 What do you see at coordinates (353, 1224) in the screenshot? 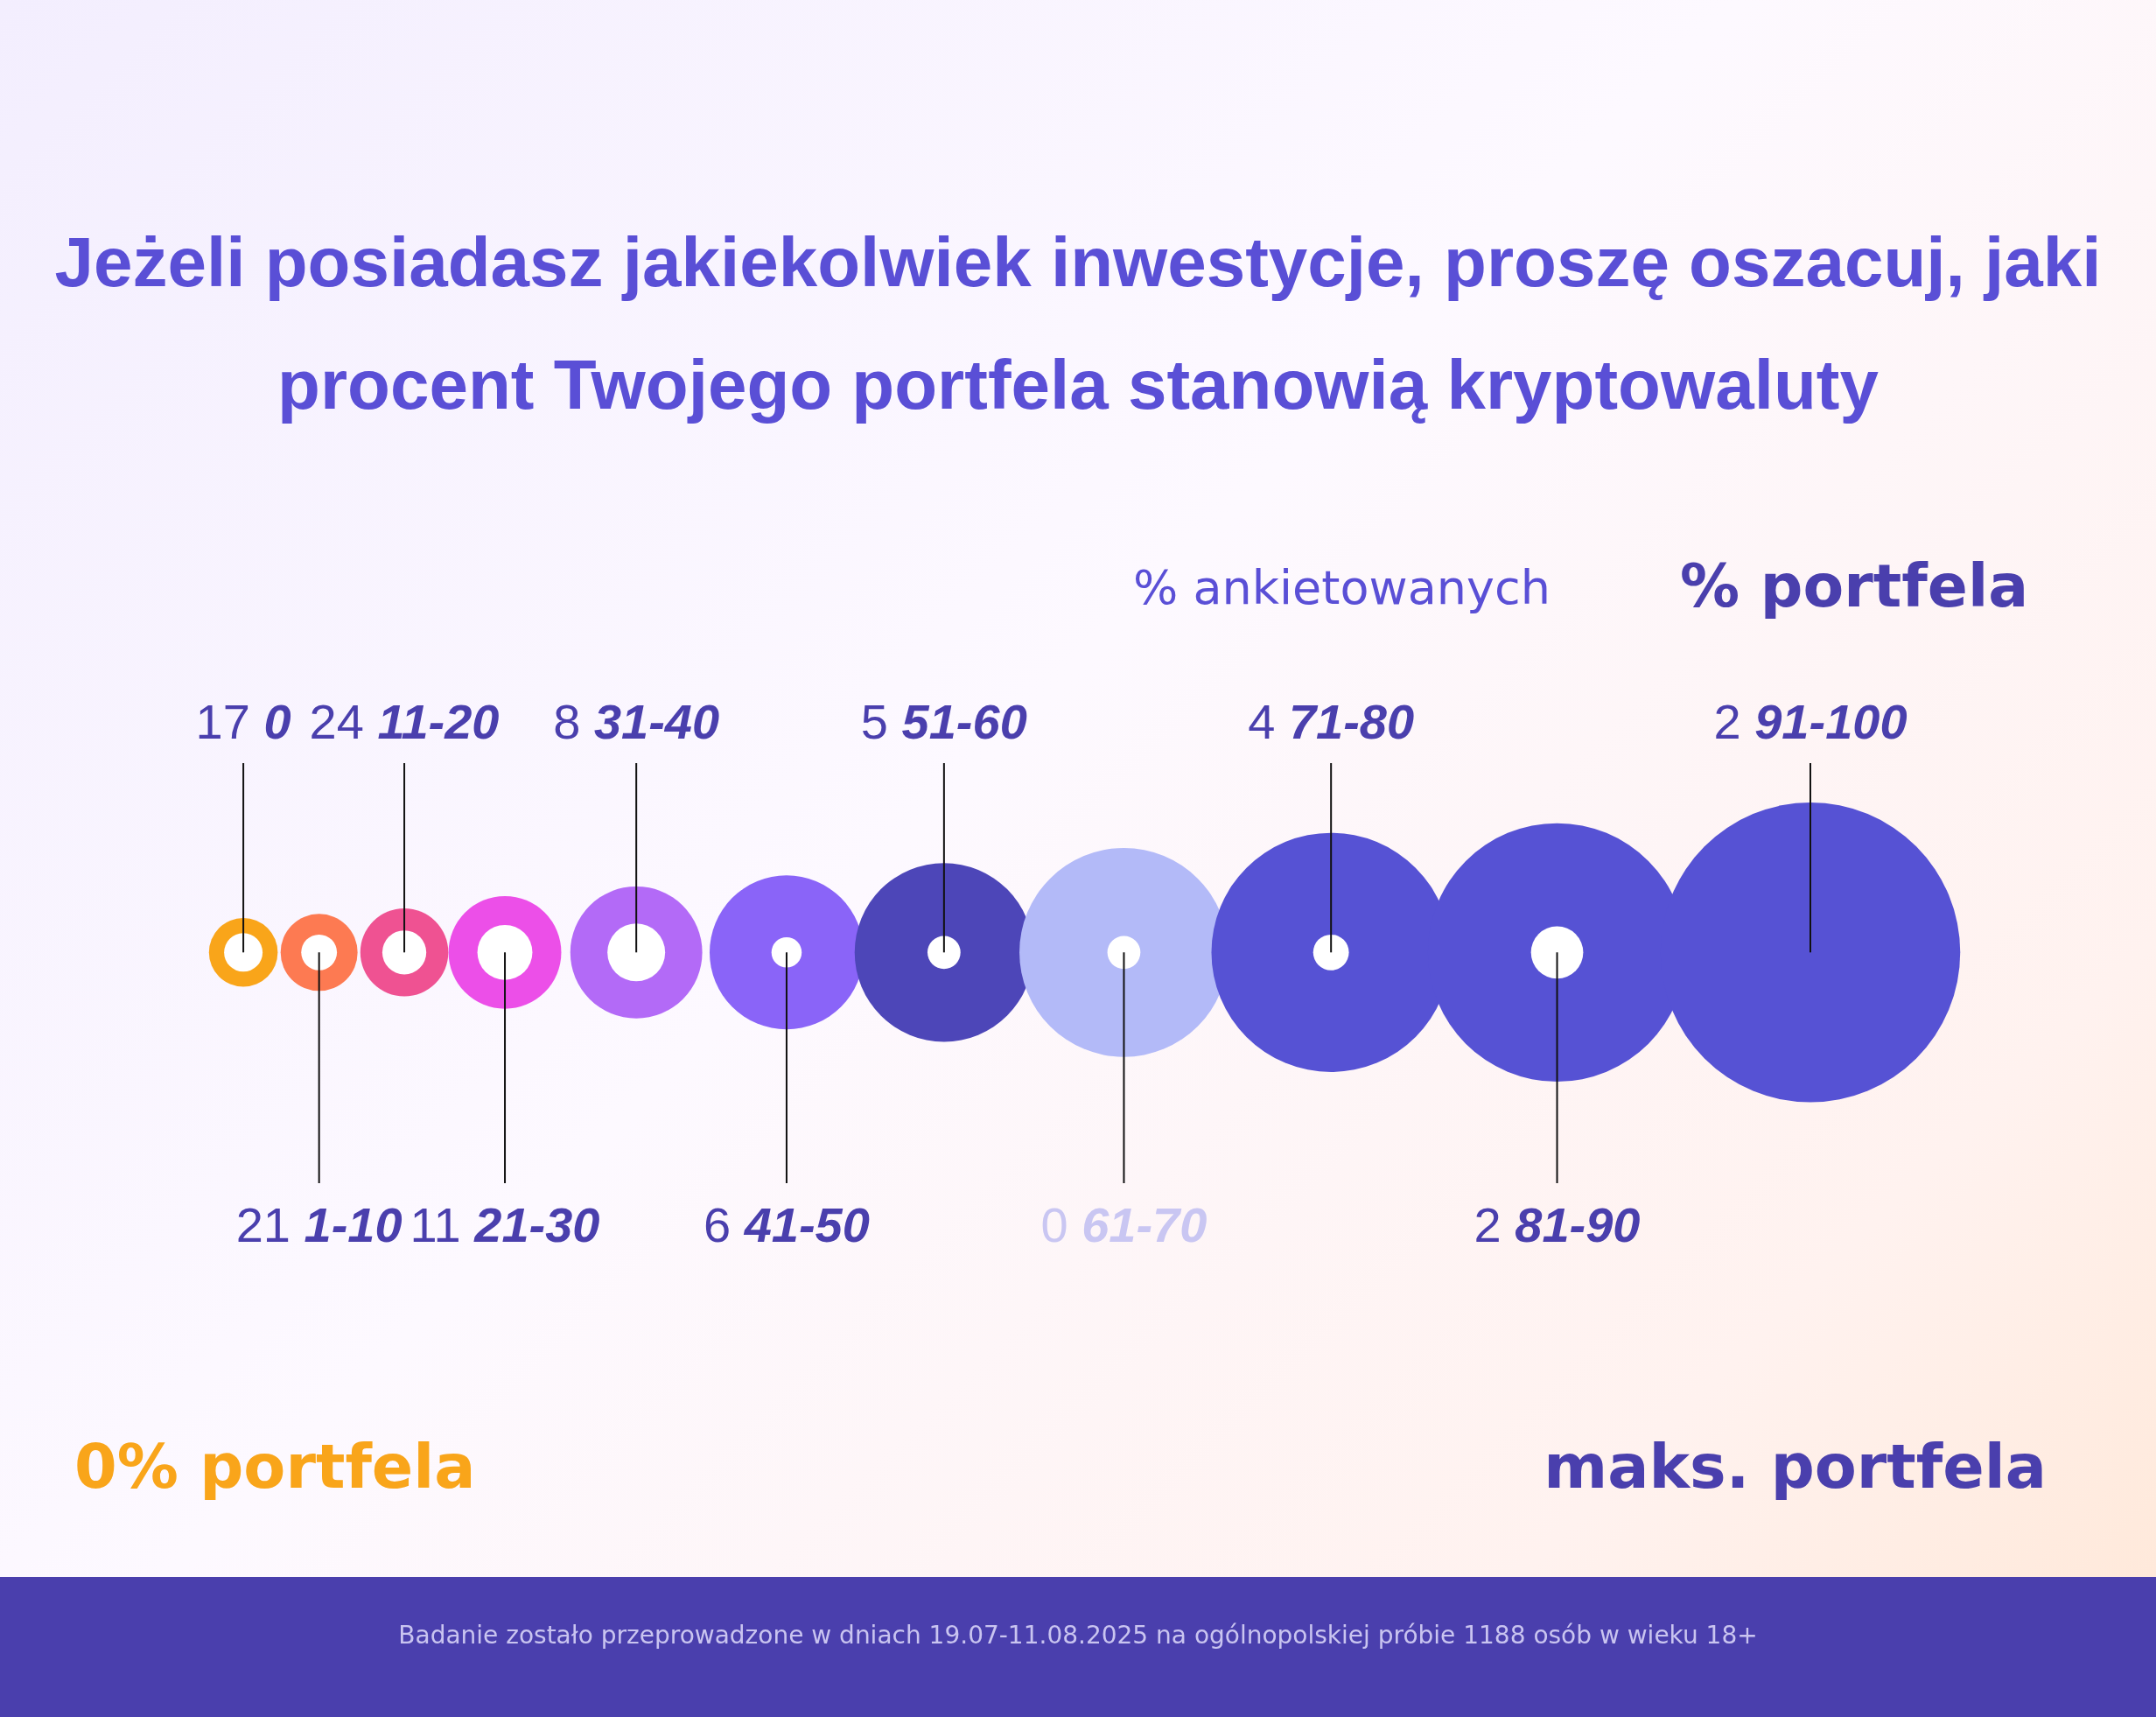
I see `category-label: 1-10` at bounding box center [353, 1224].